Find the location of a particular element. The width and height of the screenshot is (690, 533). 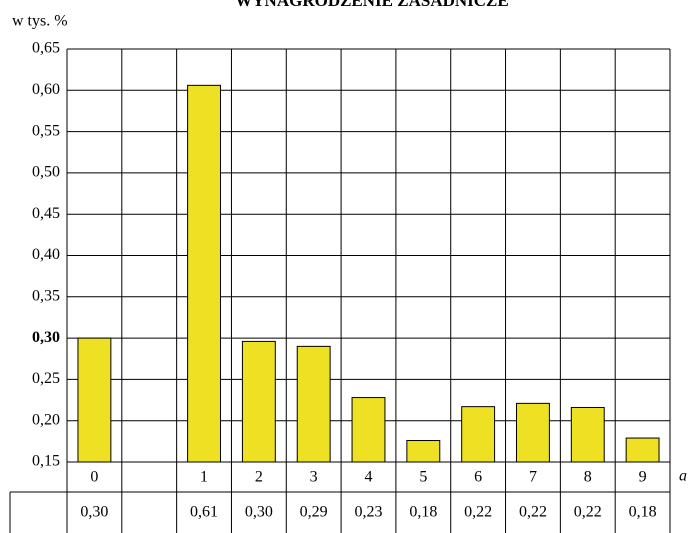

x-axis-label: a is located at coordinates (683, 476).